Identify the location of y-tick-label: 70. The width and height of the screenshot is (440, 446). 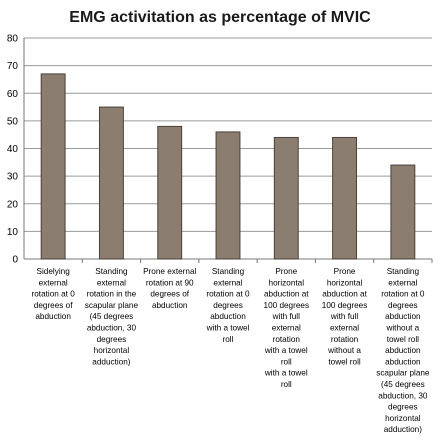
(13, 66).